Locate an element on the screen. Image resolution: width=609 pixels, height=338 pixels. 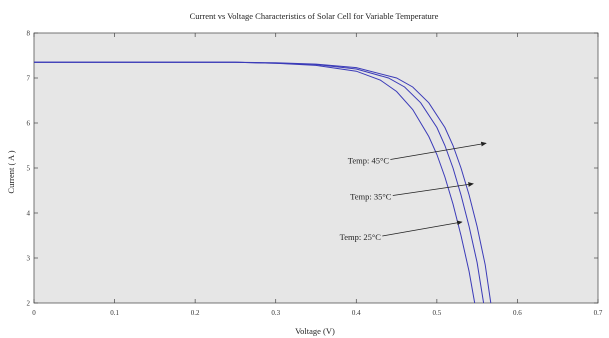
x-tick-label: 0.5 is located at coordinates (436, 313).